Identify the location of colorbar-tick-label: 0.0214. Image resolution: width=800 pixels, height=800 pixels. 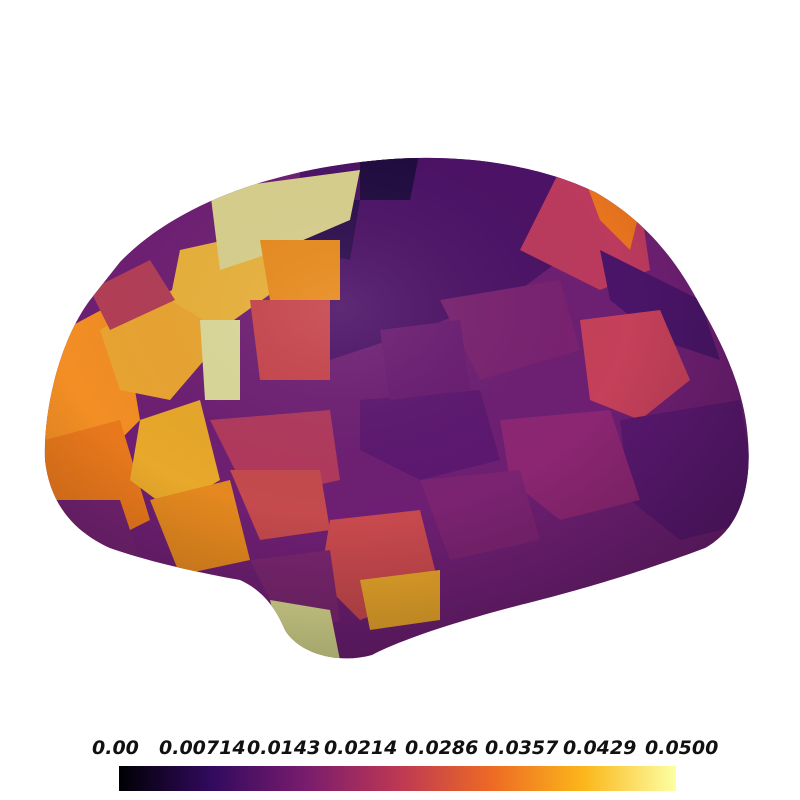
(361, 748).